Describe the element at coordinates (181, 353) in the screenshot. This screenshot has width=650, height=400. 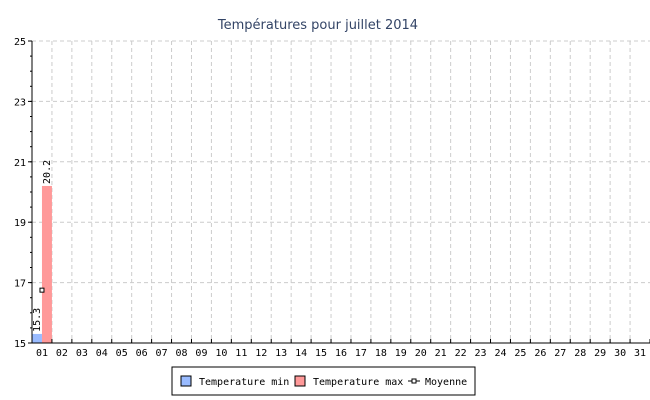
I see `x-tick-label: 08` at that location.